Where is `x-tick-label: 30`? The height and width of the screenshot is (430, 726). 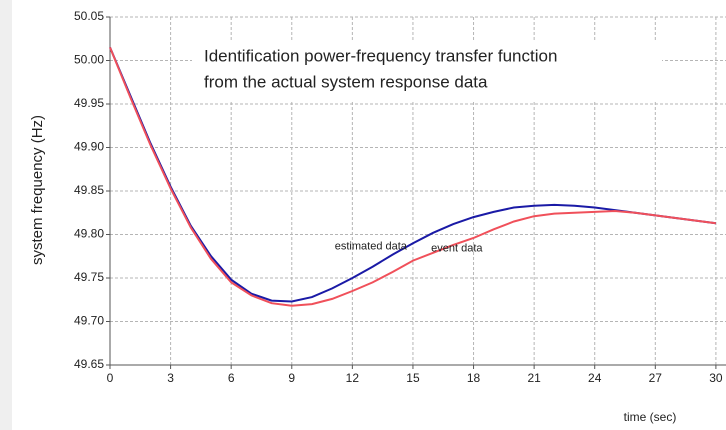
x-tick-label: 30 is located at coordinates (716, 378).